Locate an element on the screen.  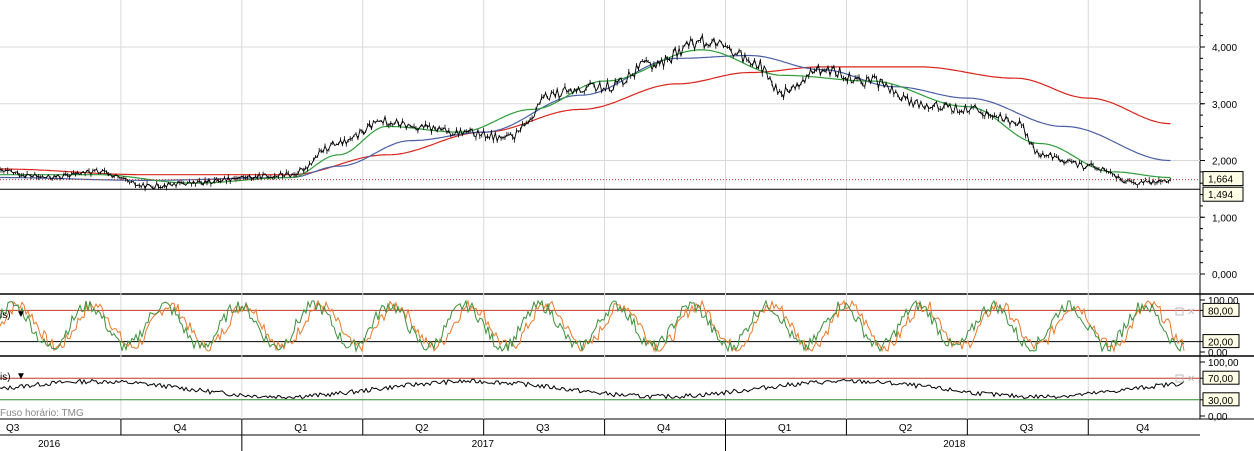
year-label: 2017 is located at coordinates (483, 444).